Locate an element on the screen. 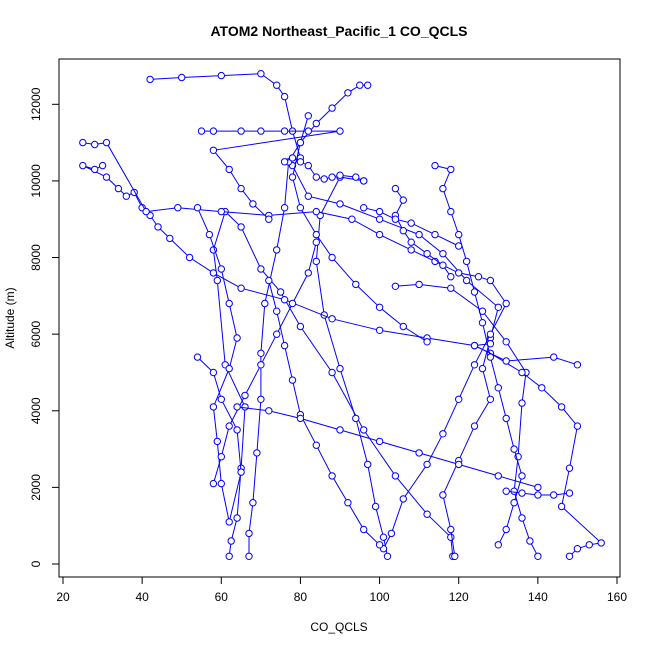 The image size is (650, 650). x-axis-label: CO_QCLS is located at coordinates (338, 627).